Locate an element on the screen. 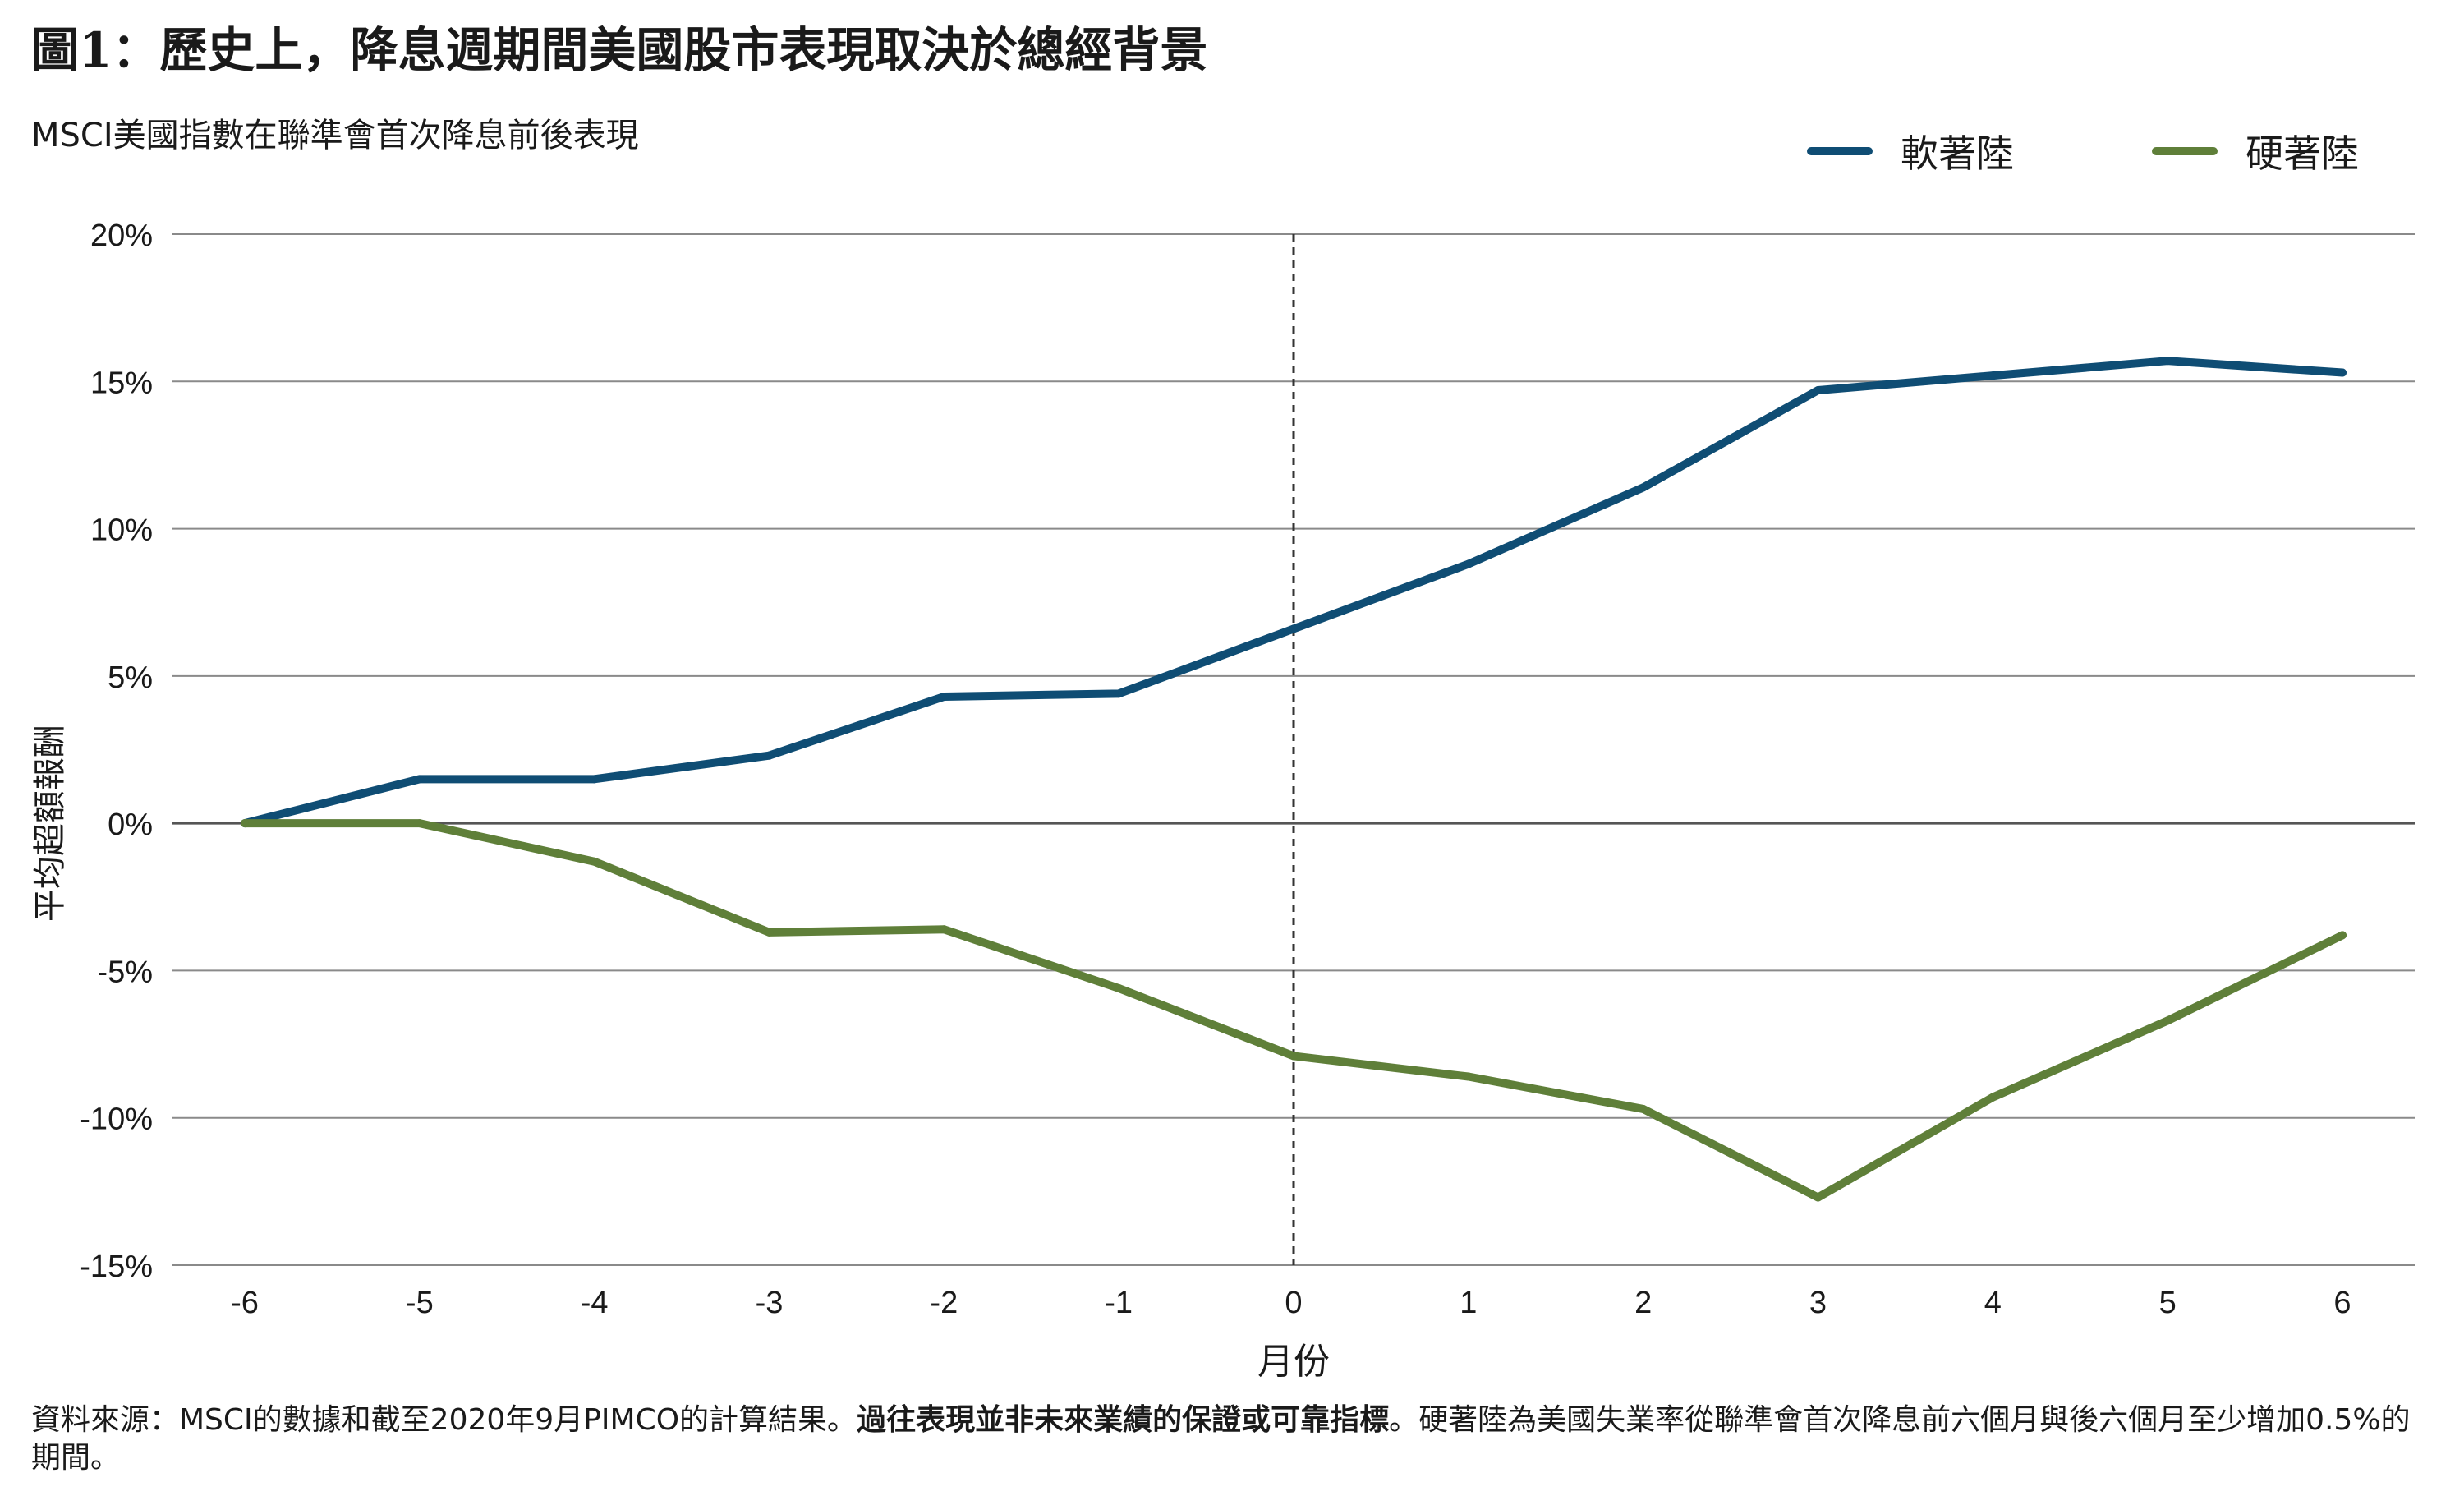  y-axis-label: 平均超額報酬 is located at coordinates (50, 823).